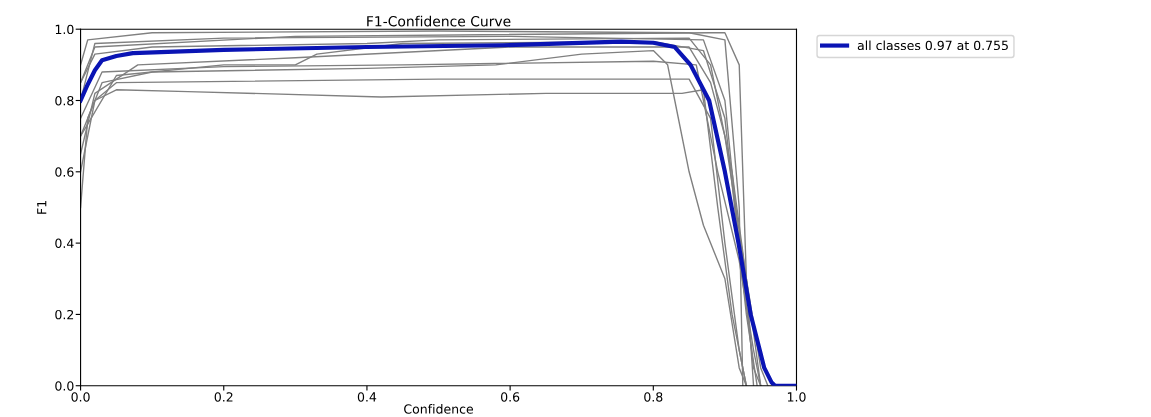  What do you see at coordinates (439, 409) in the screenshot?
I see `x-axis-title: Confidence` at bounding box center [439, 409].